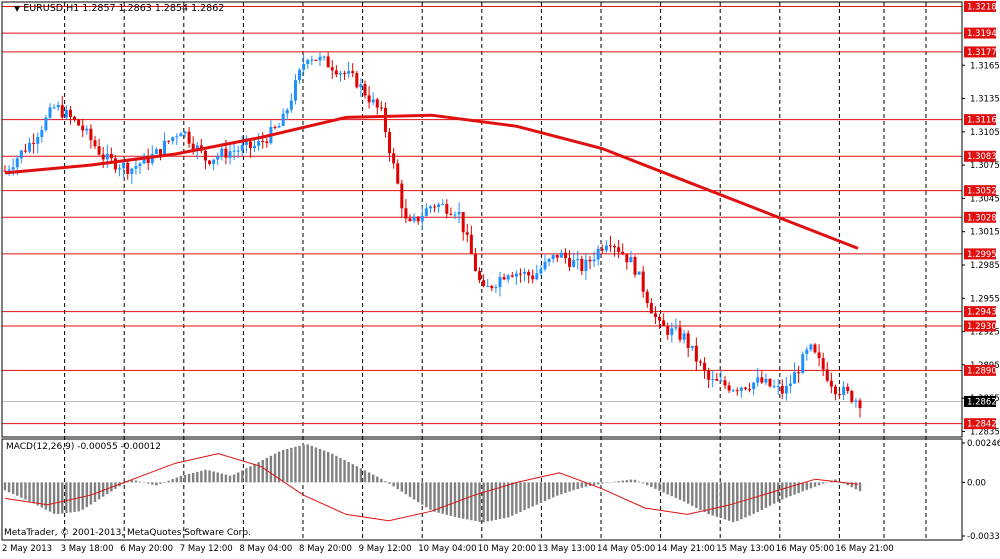 Image resolution: width=1000 pixels, height=559 pixels. Describe the element at coordinates (980, 401) in the screenshot. I see `current-price-tag` at that location.